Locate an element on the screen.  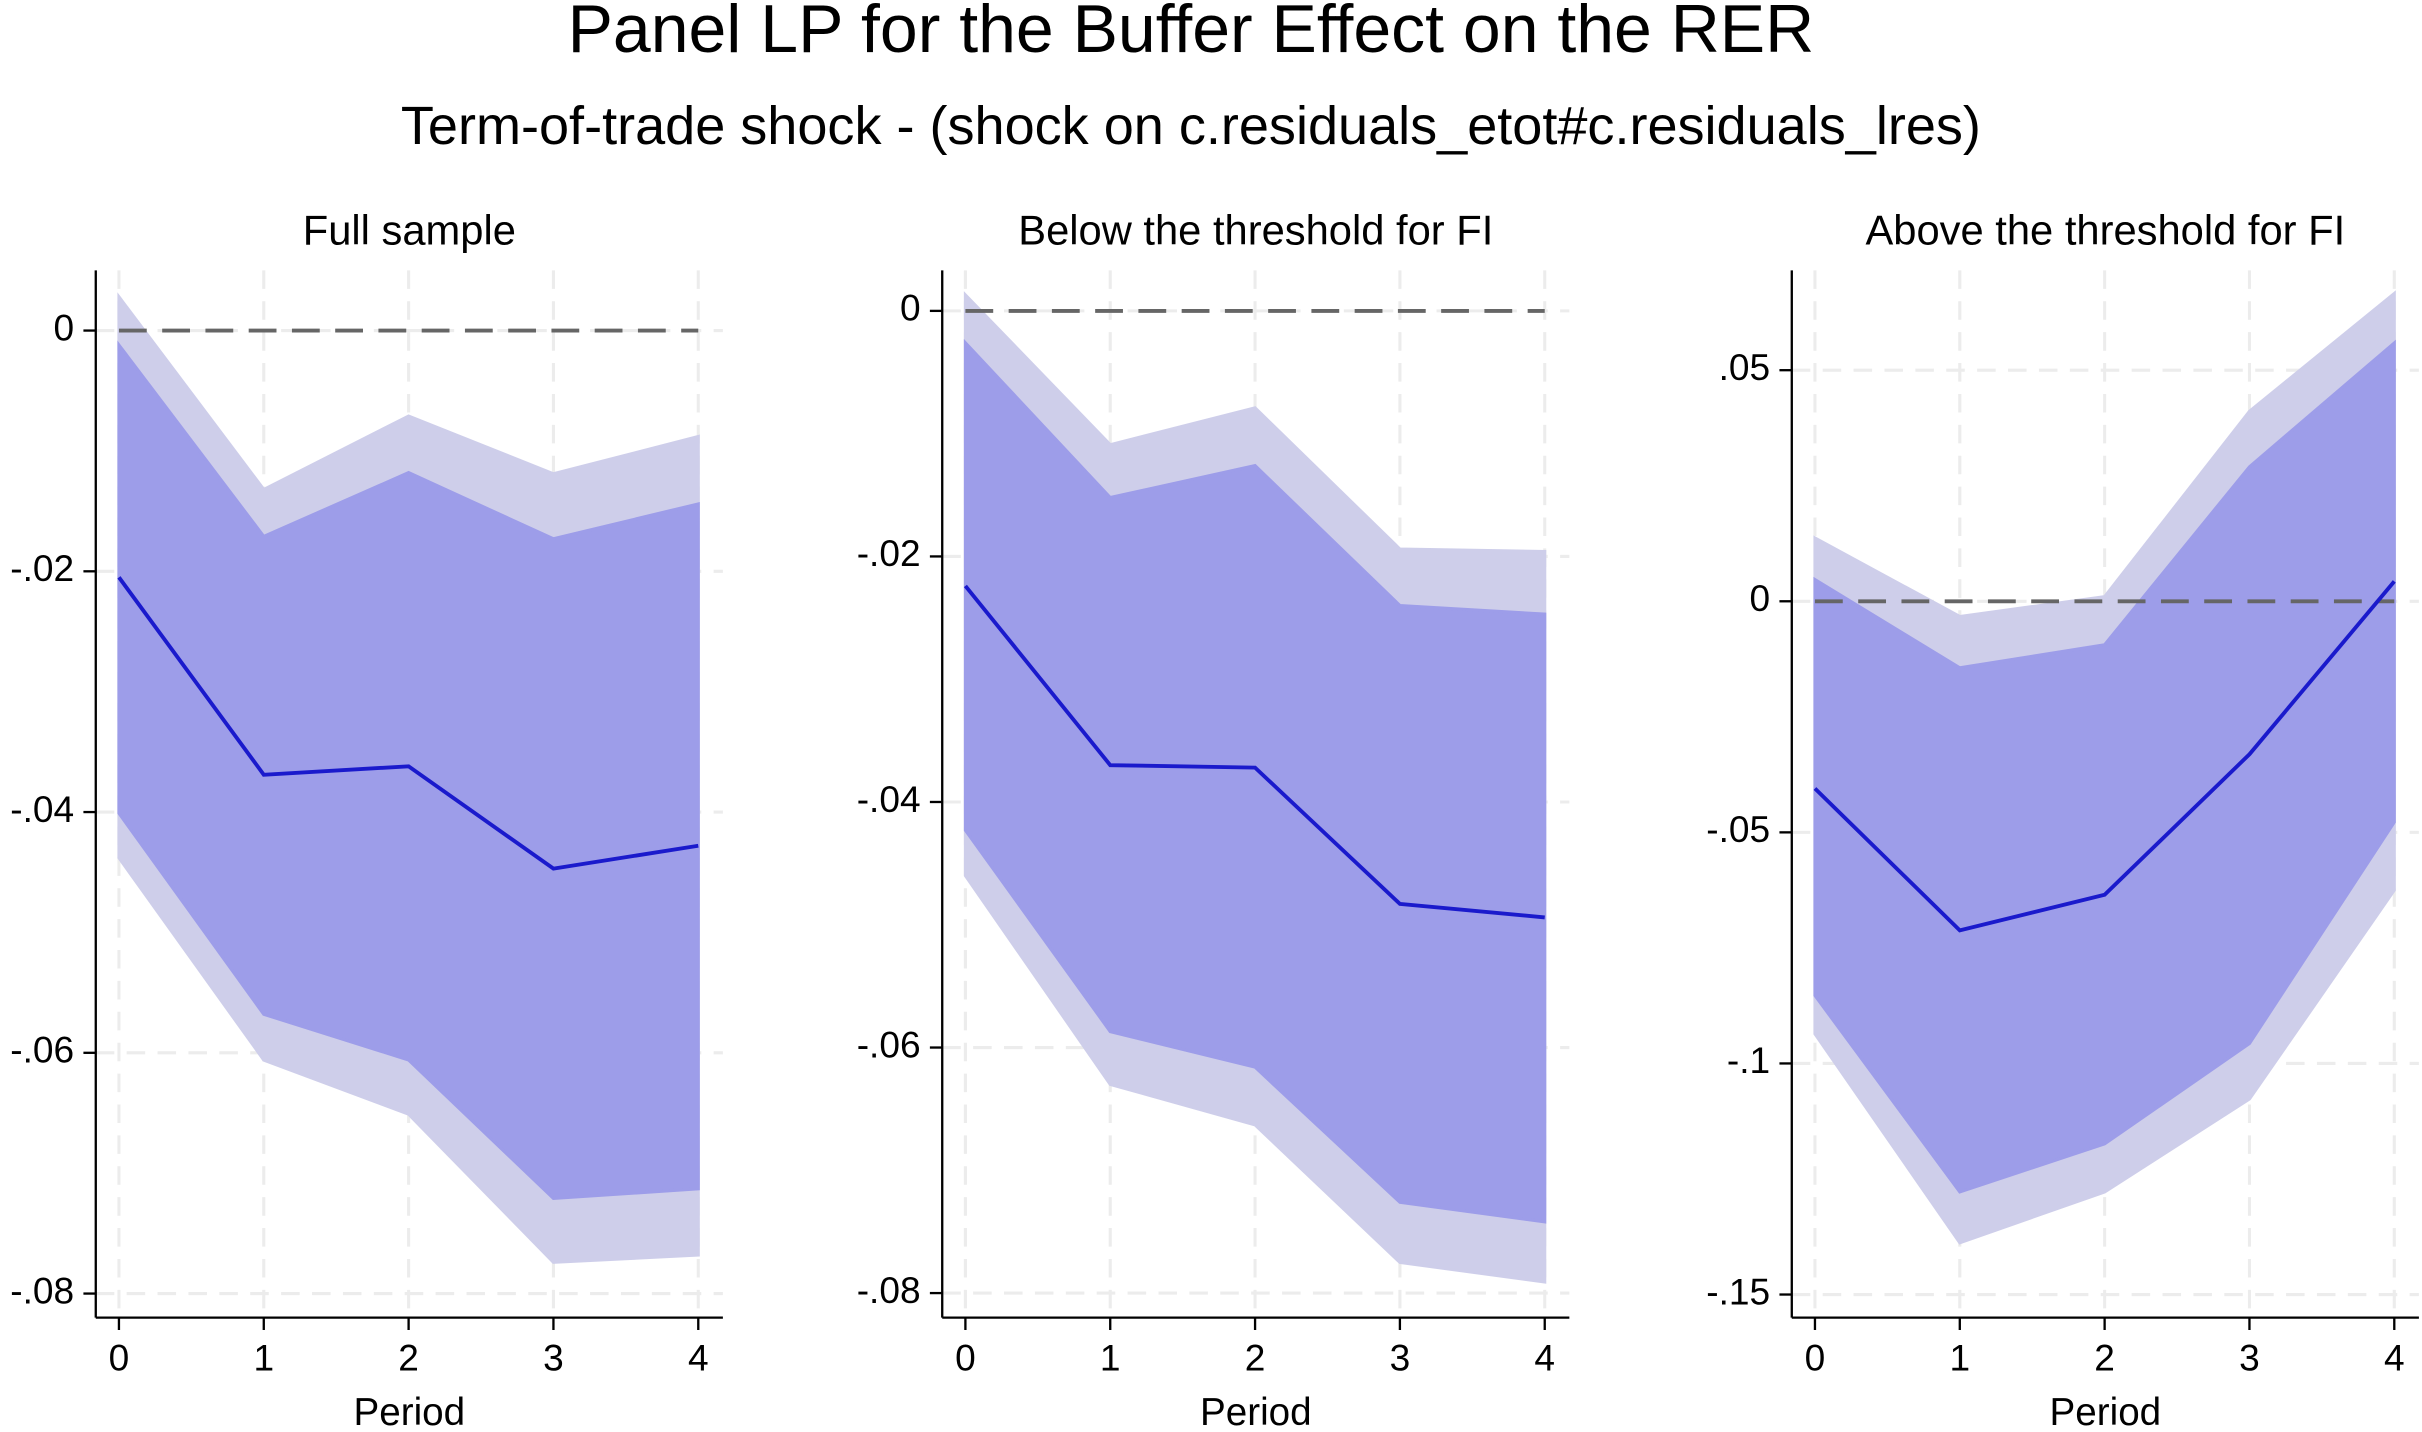
y-tick-label: -.1 is located at coordinates (1748, 1060).